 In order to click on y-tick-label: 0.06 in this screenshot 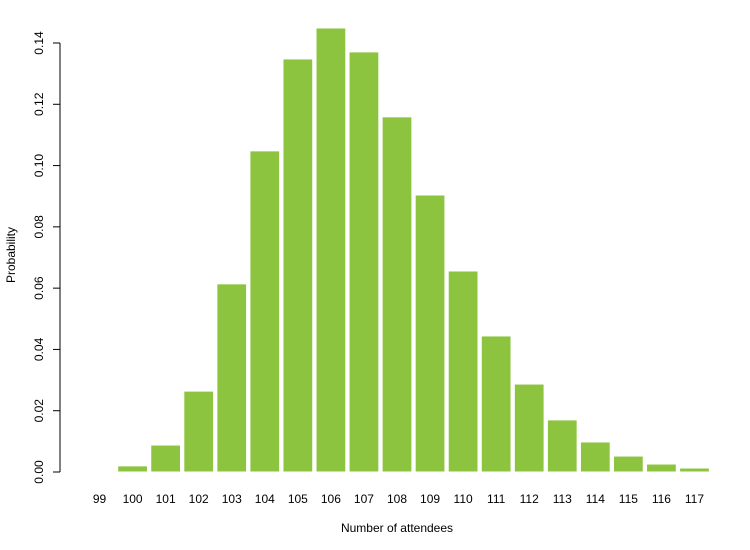, I will do `click(39, 288)`.